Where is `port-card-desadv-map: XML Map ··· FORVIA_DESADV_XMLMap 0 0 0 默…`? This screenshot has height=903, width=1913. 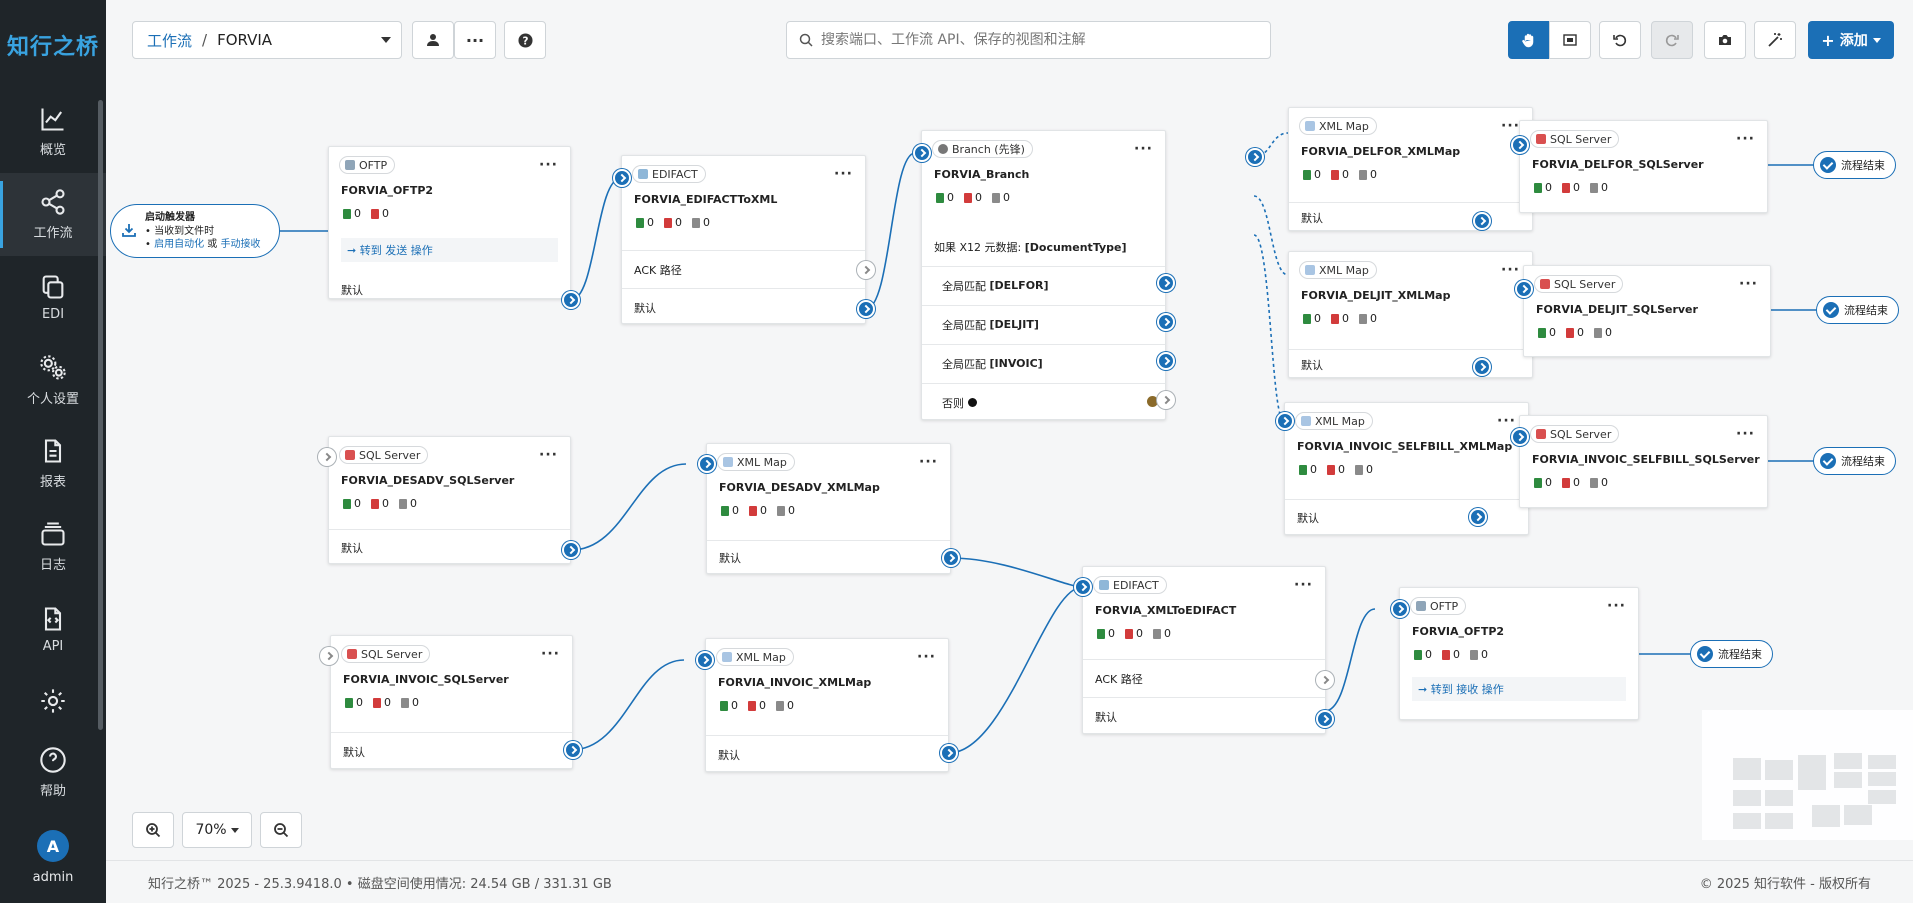
port-card-desadv-map: XML Map ··· FORVIA_DESADV_XMLMap 0 0 0 默… is located at coordinates (828, 508).